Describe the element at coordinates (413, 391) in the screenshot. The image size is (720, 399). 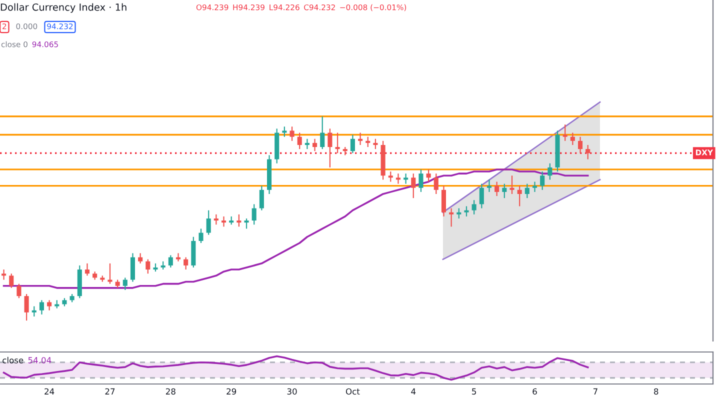
I see `x-tick-label: 4` at that location.